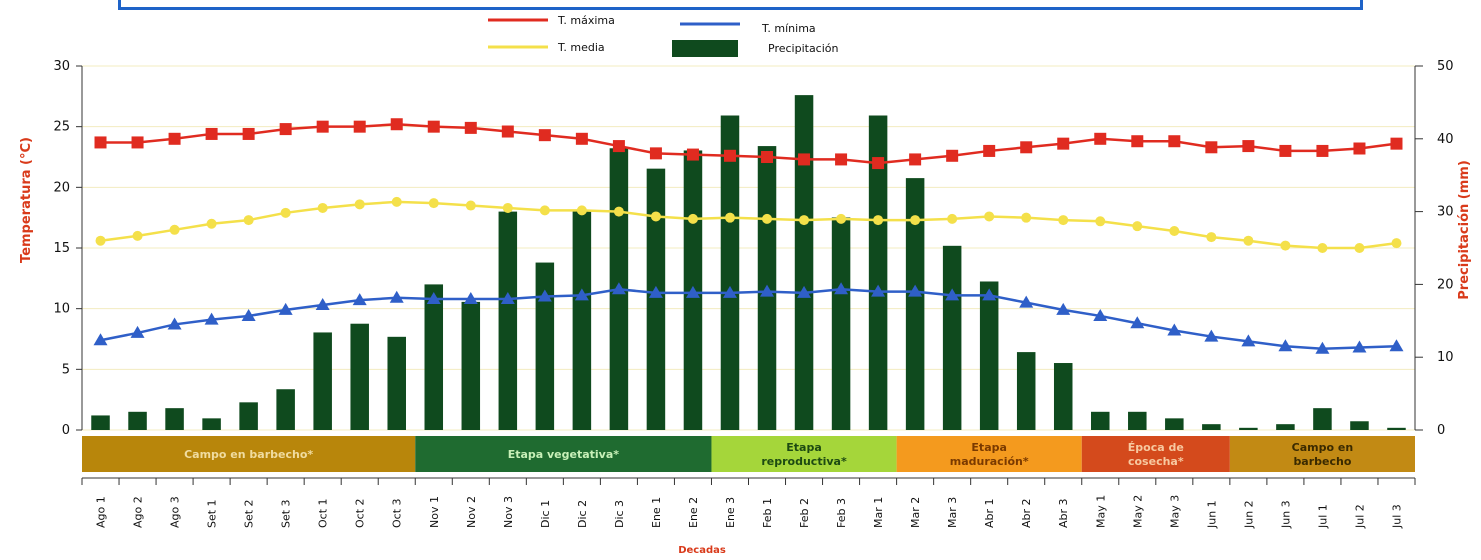  What do you see at coordinates (249, 513) in the screenshot?
I see `x-category-label: Set 2` at bounding box center [249, 513].